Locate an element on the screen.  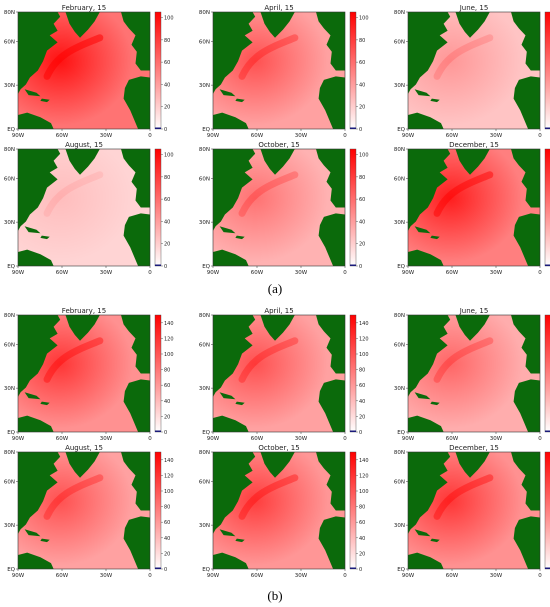
y-tick-label: 30N is located at coordinates (9, 526).